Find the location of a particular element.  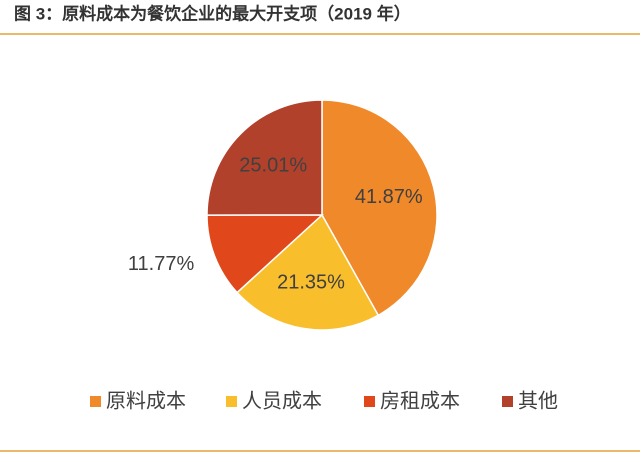

legend-label: 原料成本 is located at coordinates (146, 400).